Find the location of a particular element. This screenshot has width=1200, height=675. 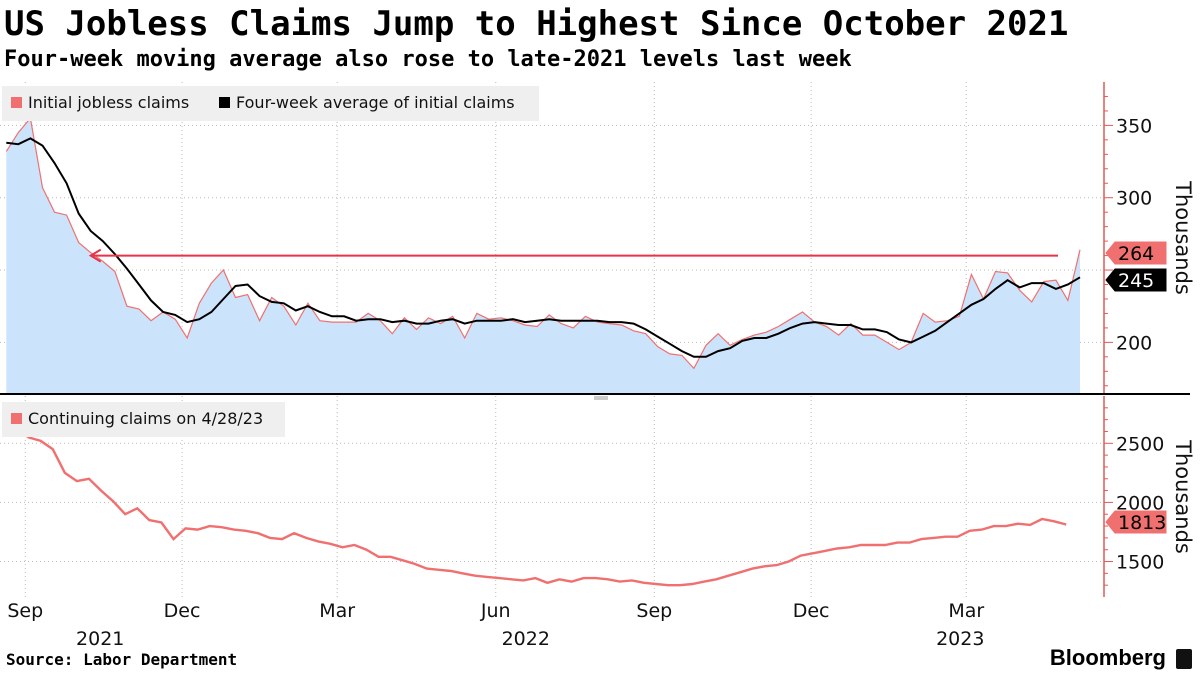

flag-initial-claims: 264 is located at coordinates (1136, 253).